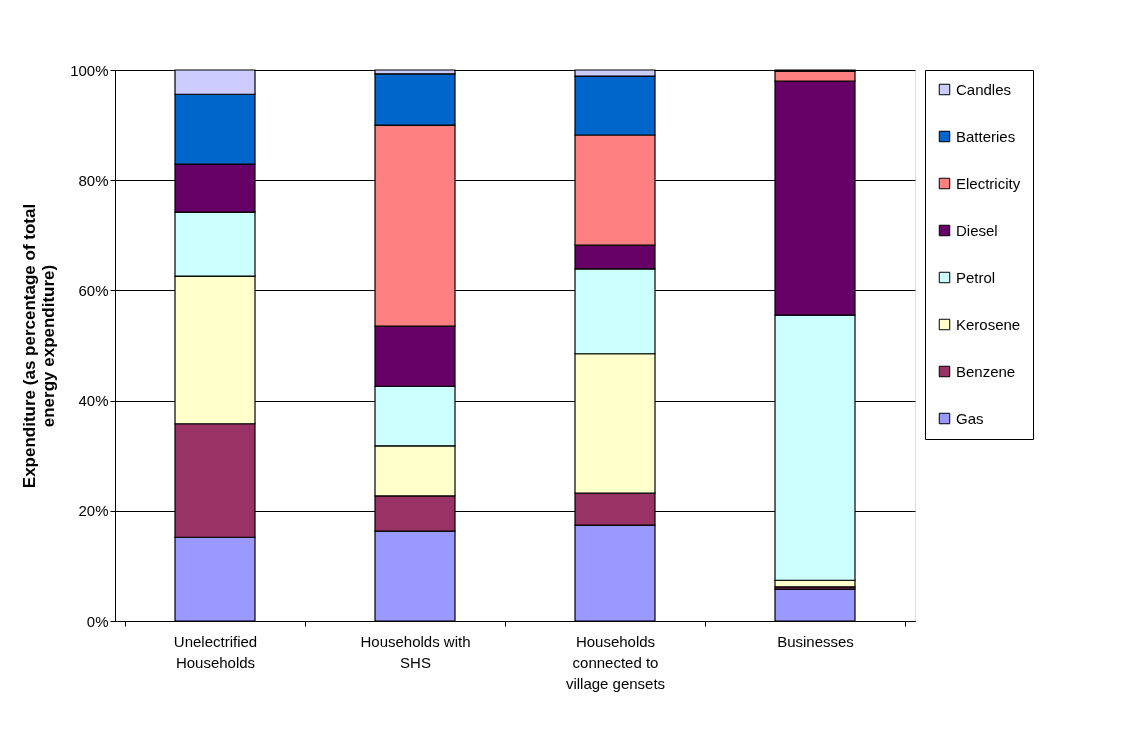  I want to click on legend-label: Batteries, so click(986, 136).